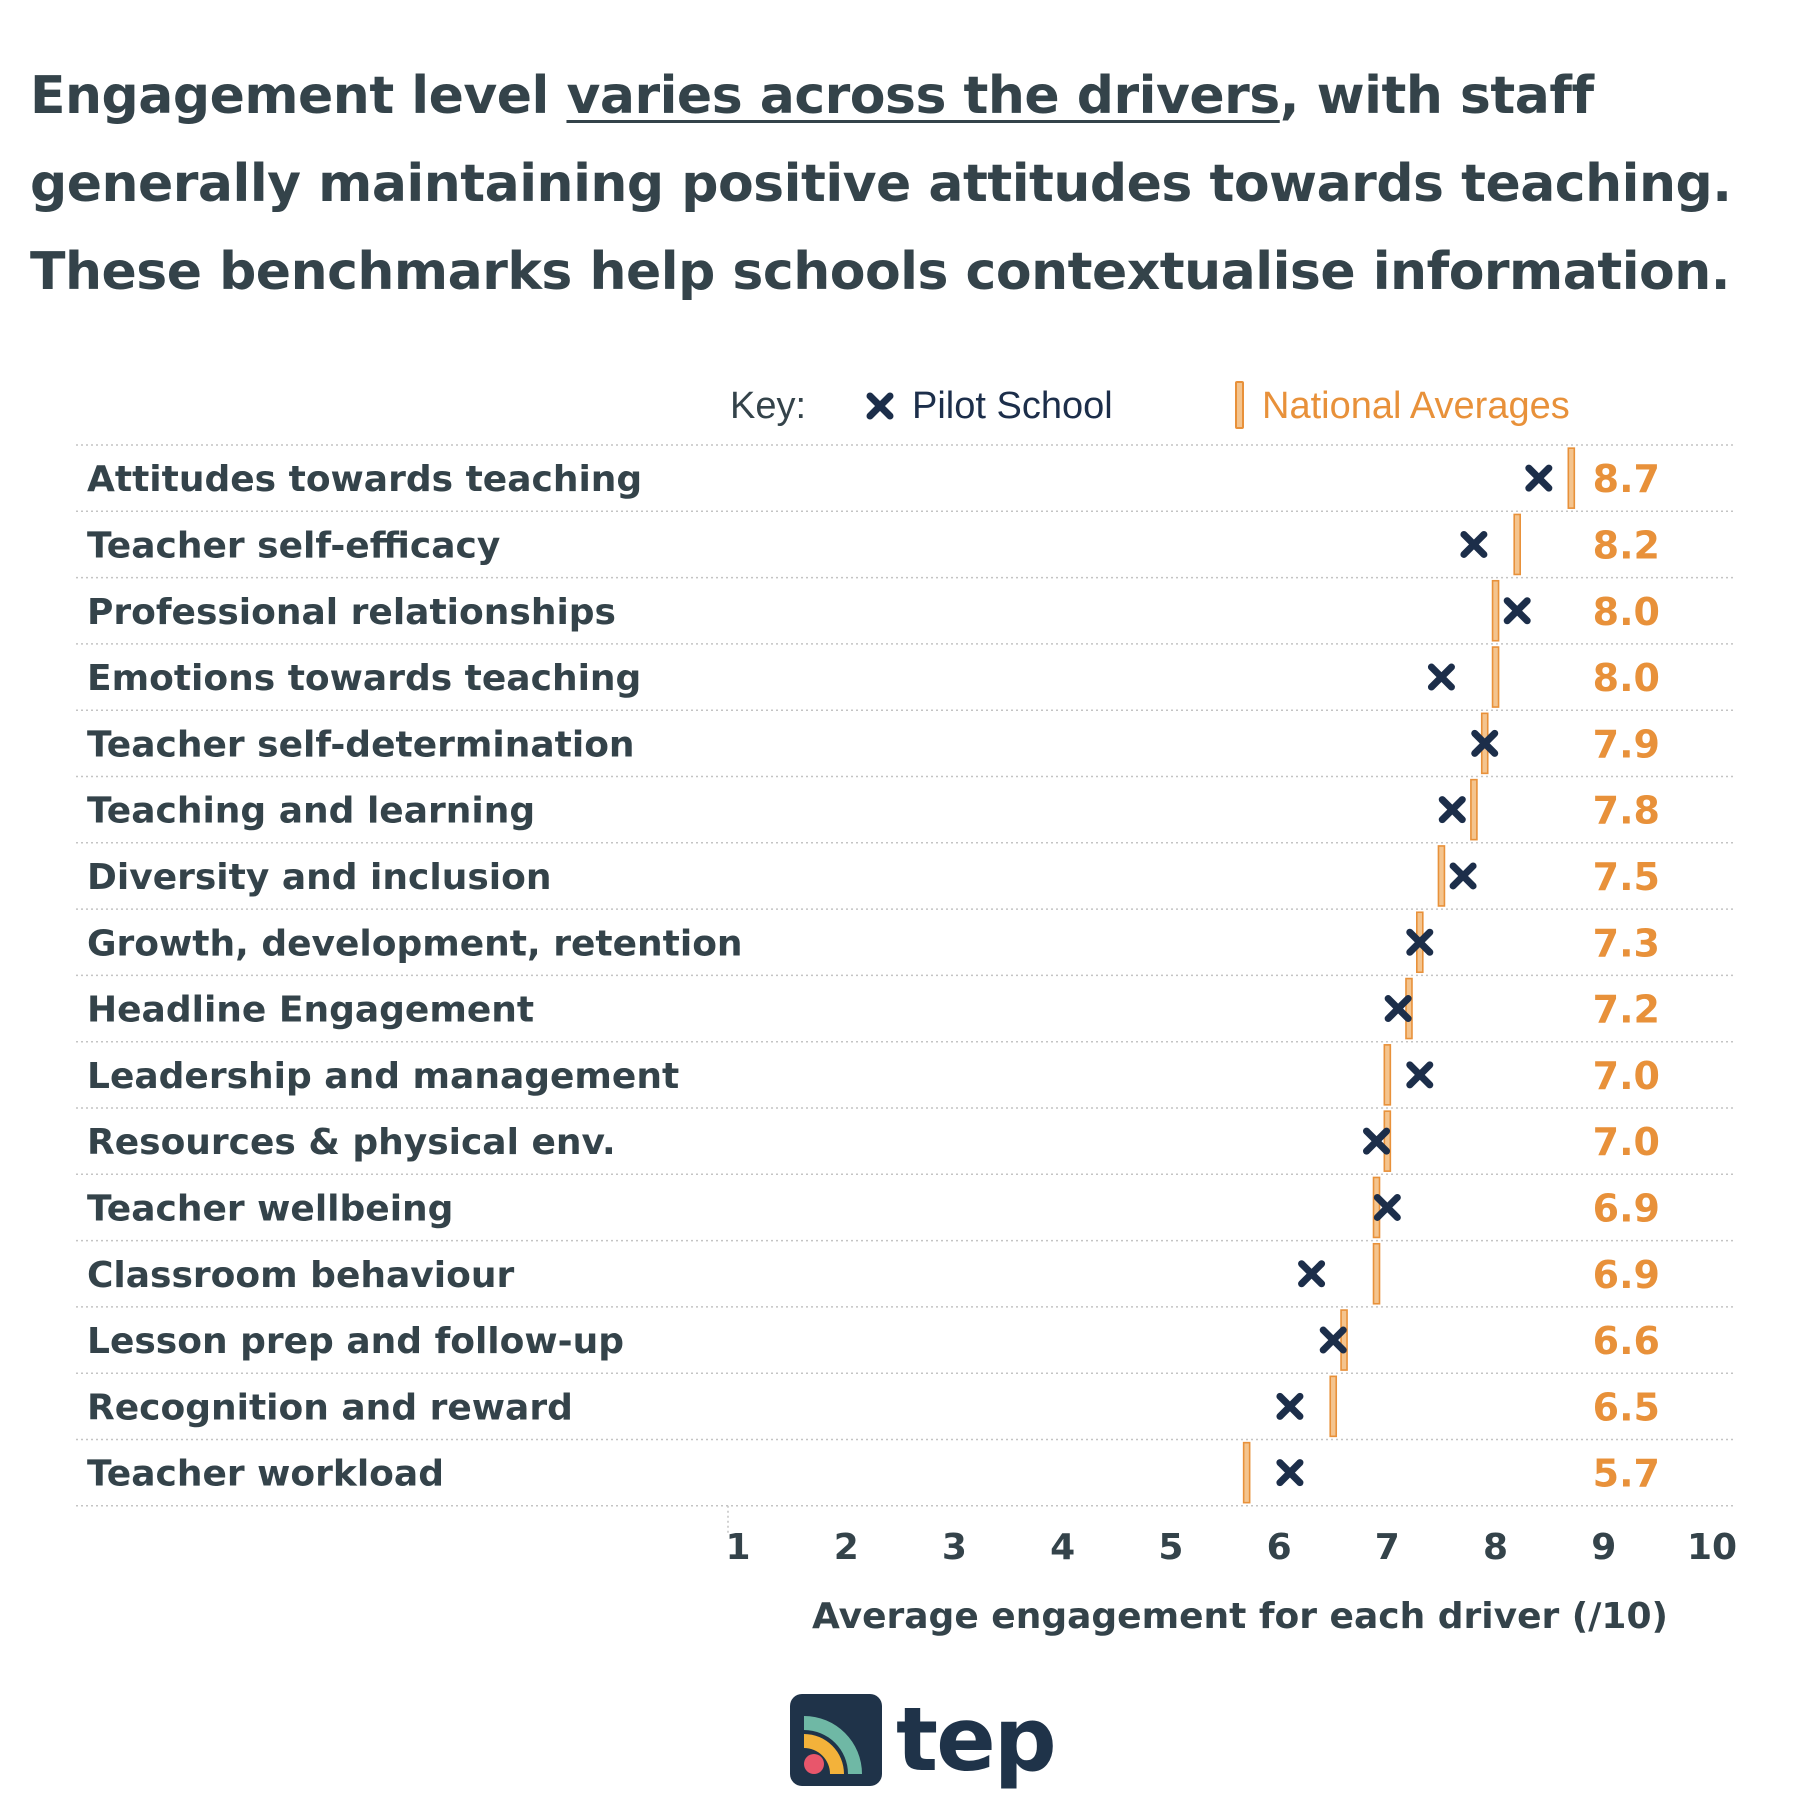 Image resolution: width=1800 pixels, height=1800 pixels. Describe the element at coordinates (298, 96) in the screenshot. I see `headline-part-1: Engagement level` at that location.